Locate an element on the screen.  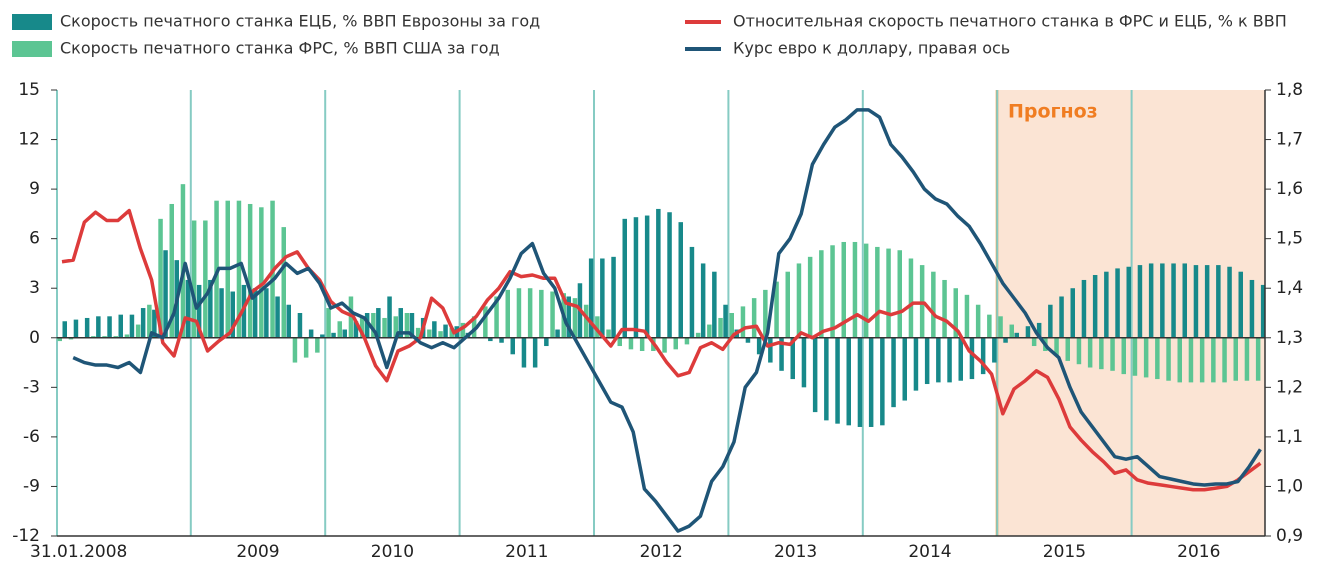
annotation: Прогноз is located at coordinates (1053, 112).